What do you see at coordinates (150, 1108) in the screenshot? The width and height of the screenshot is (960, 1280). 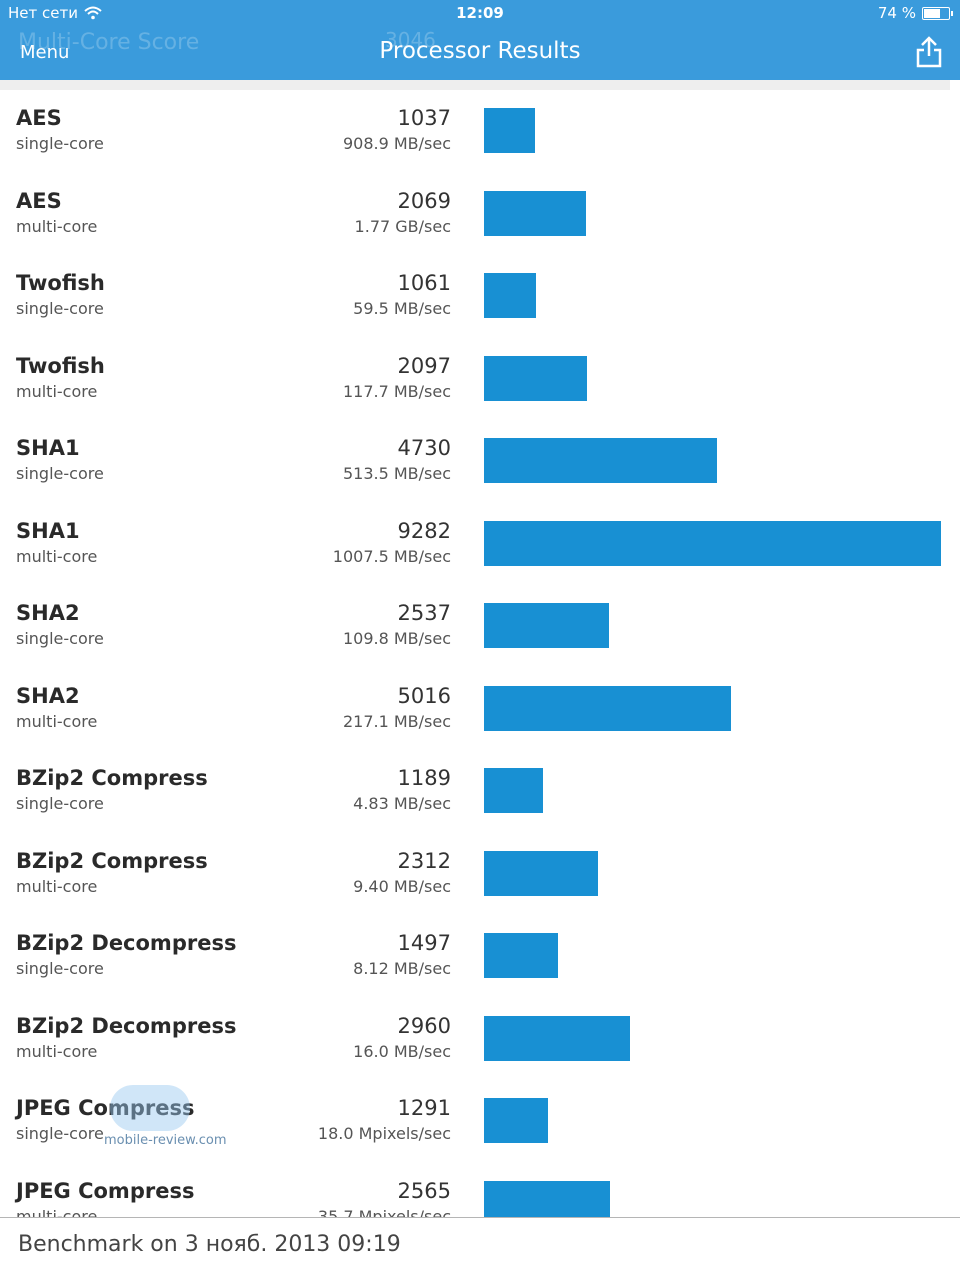 I see `watermark-logo` at bounding box center [150, 1108].